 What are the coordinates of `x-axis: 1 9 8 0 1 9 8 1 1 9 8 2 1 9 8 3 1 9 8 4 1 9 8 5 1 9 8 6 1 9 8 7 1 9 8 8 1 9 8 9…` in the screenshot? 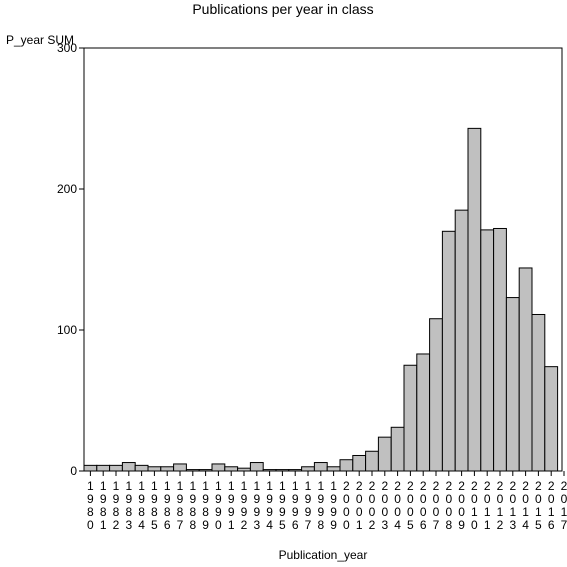 It's located at (327, 501).